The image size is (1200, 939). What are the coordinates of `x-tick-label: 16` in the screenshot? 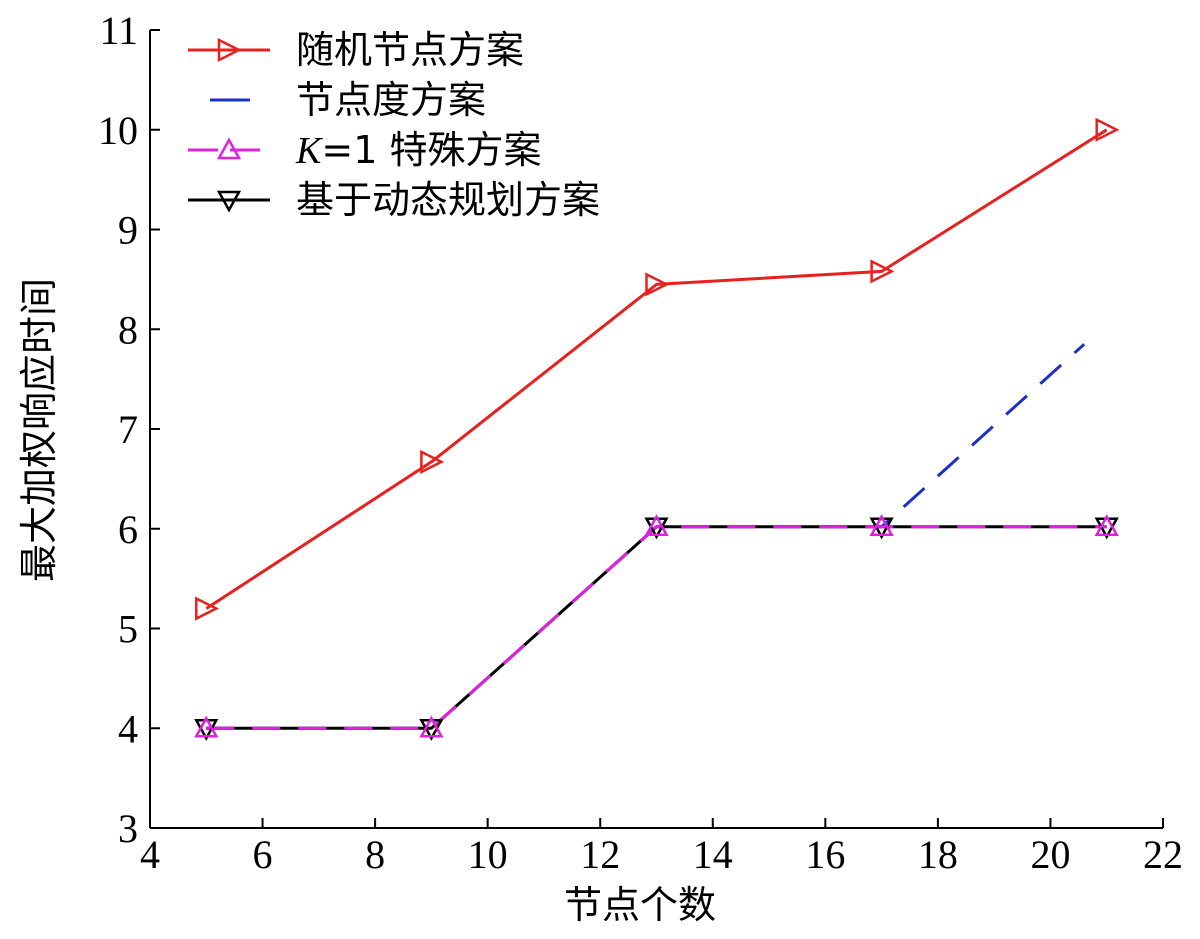 It's located at (825, 854).